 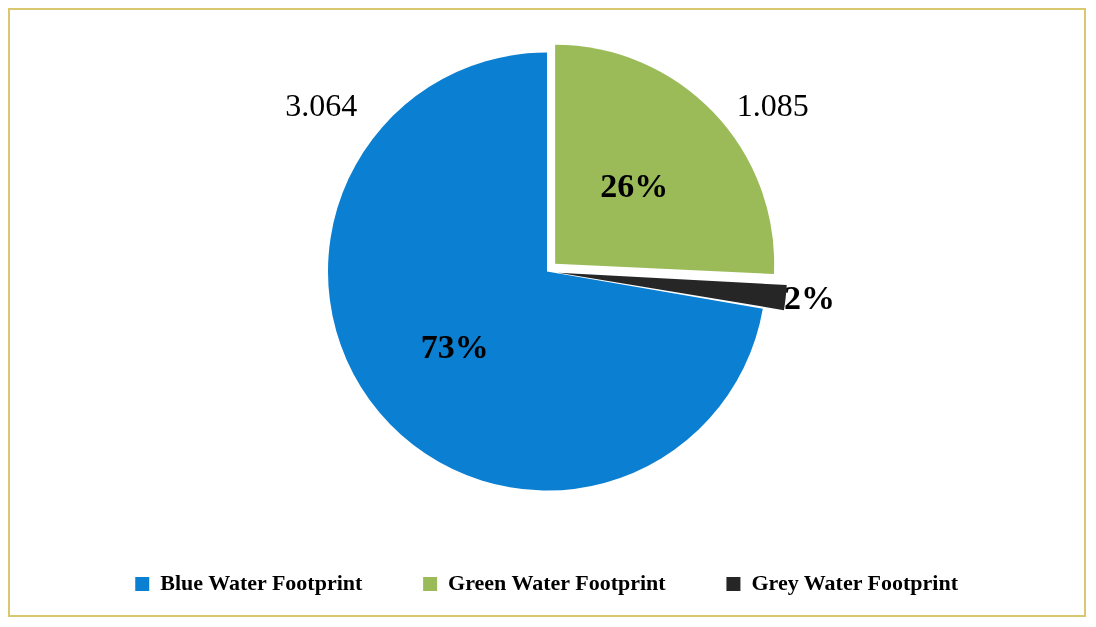 I want to click on data-label: 73%, so click(x=454, y=346).